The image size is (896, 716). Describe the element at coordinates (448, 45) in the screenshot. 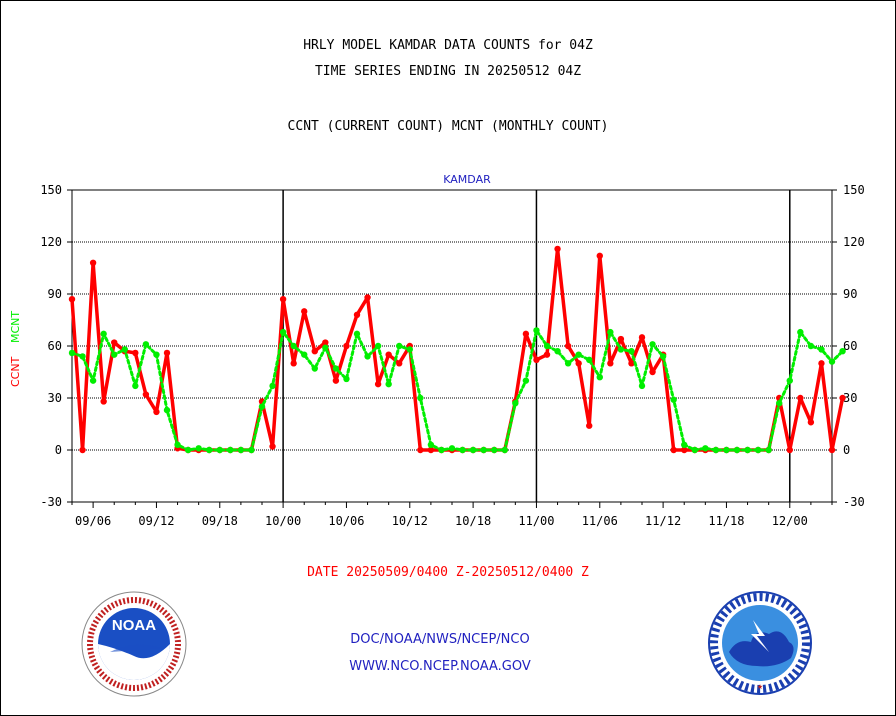

I see `chart-title-line1: HRLY MODEL KAMDAR DATA COUNTS for 04Z` at that location.